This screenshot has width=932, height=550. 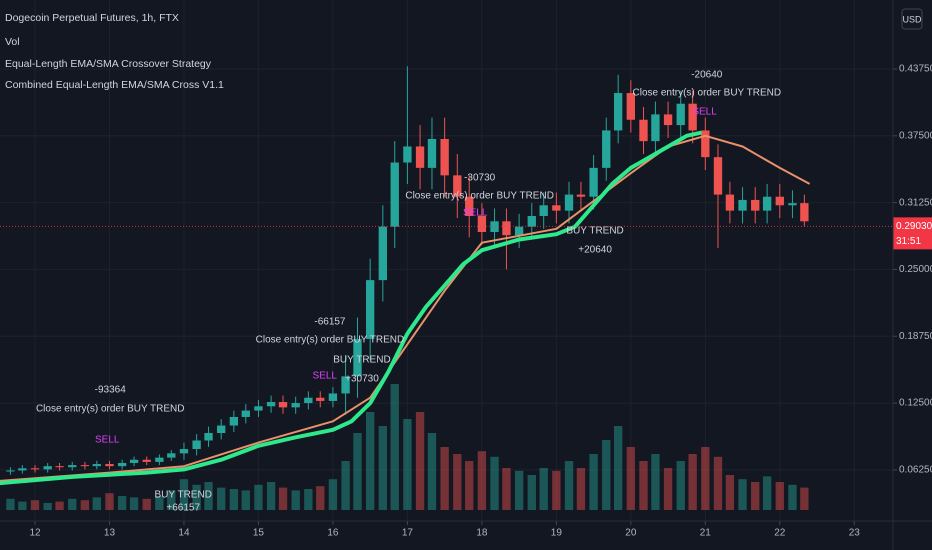 I want to click on last-price-box, so click(x=912, y=233).